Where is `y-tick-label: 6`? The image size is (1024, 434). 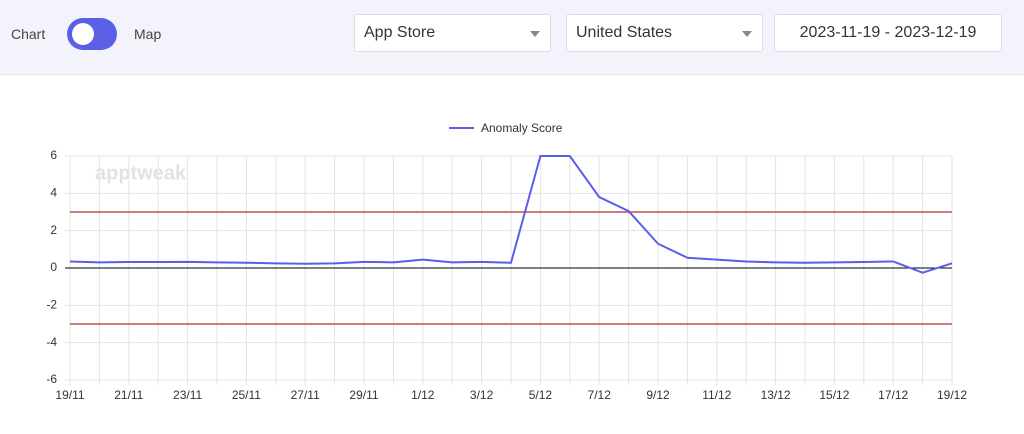 y-tick-label: 6 is located at coordinates (53, 155).